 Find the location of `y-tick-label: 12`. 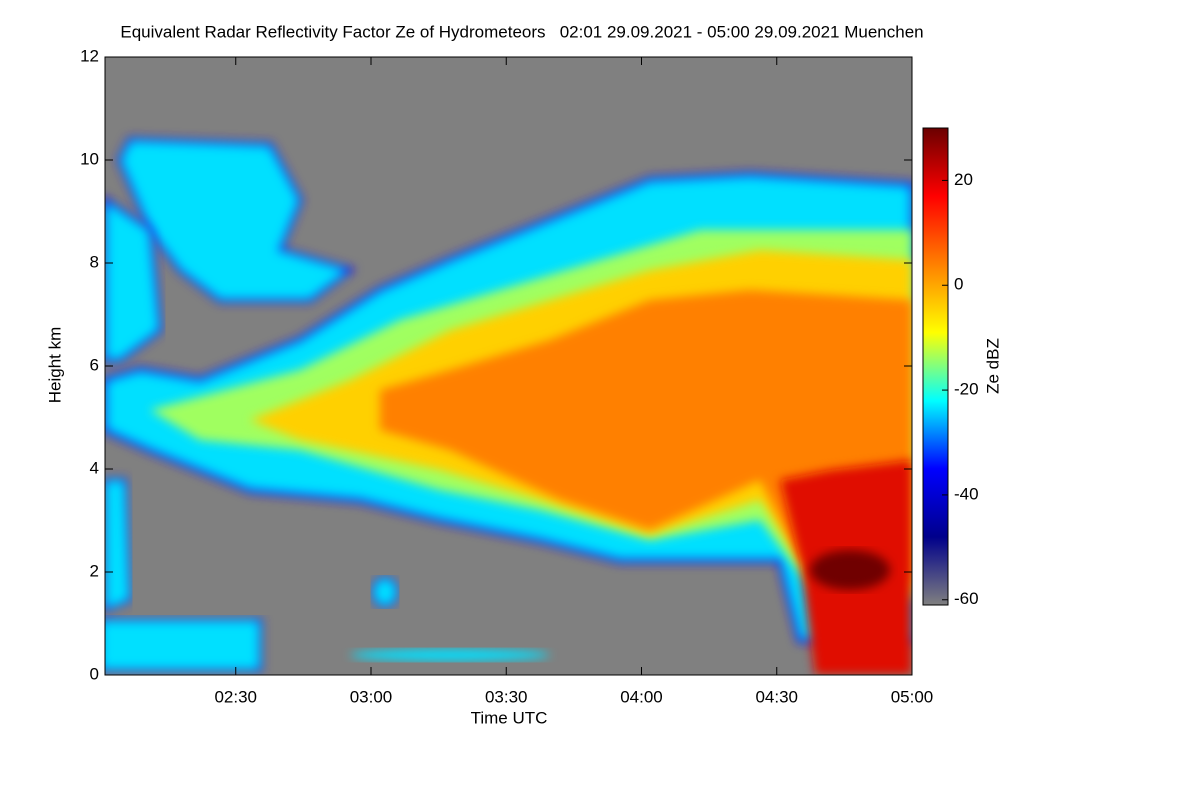

y-tick-label: 12 is located at coordinates (89, 55).